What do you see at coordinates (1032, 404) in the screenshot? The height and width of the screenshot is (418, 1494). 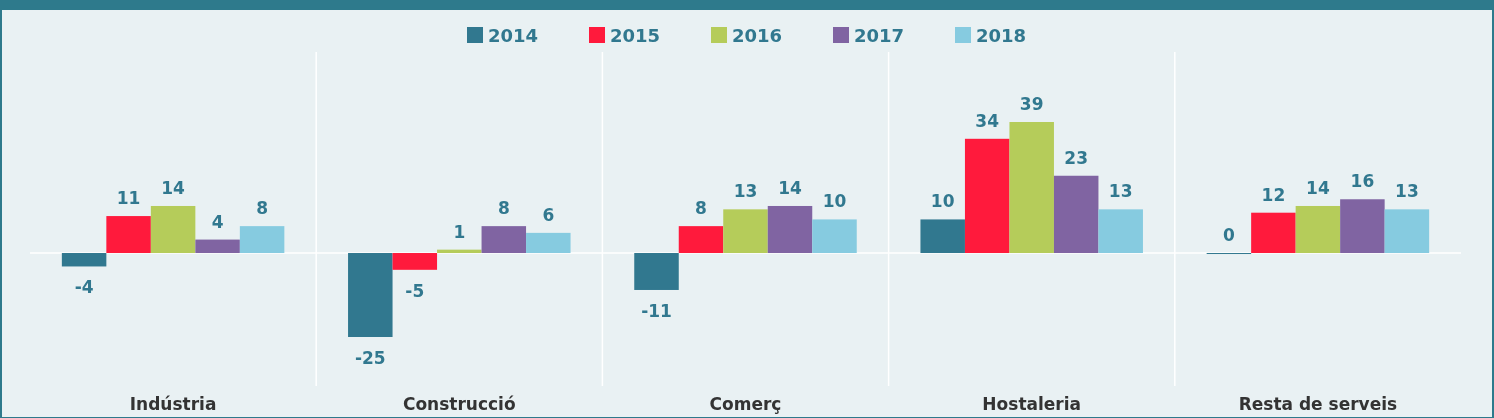 I see `x-tick-label: Hostaleria` at bounding box center [1032, 404].